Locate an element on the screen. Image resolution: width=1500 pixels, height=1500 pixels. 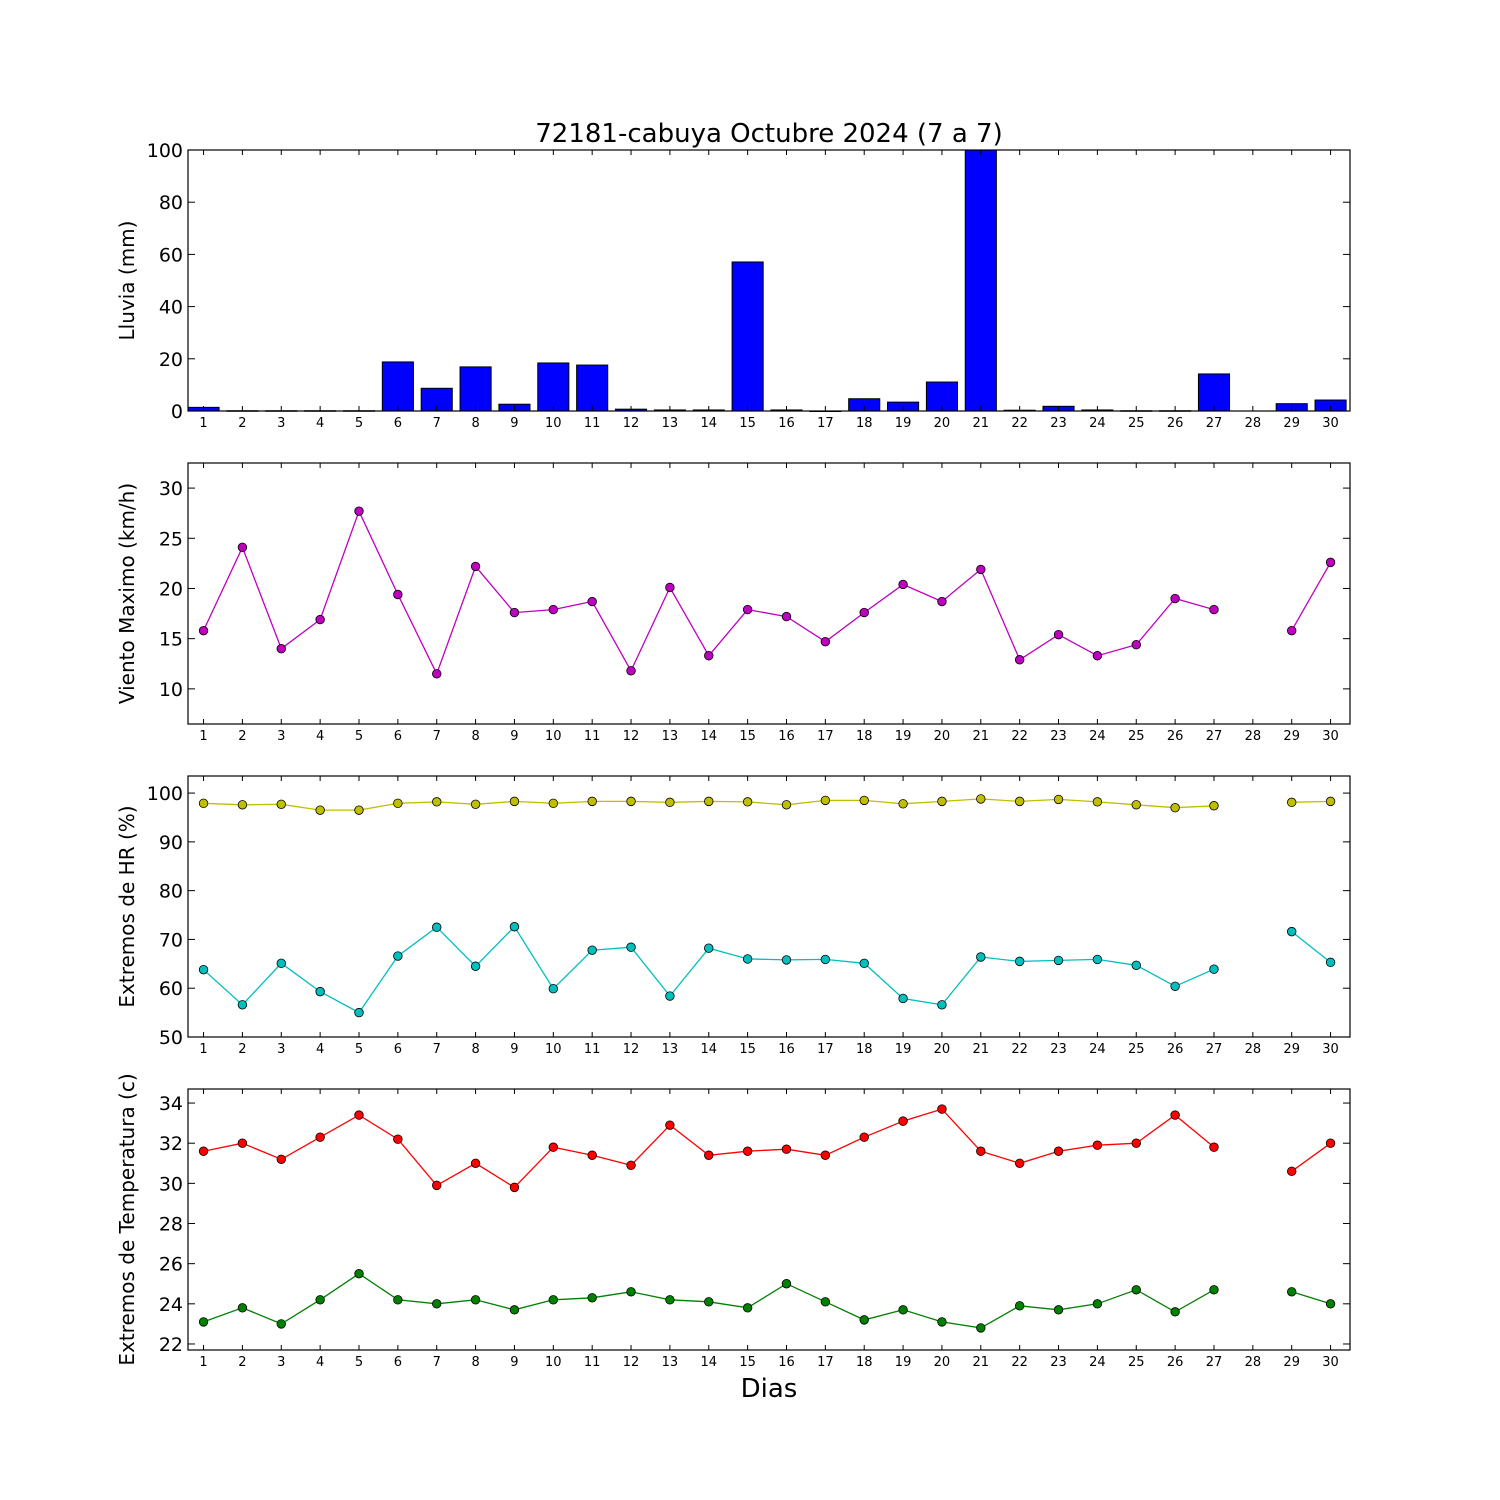
x-tick-label: 28 is located at coordinates (1253, 1049).